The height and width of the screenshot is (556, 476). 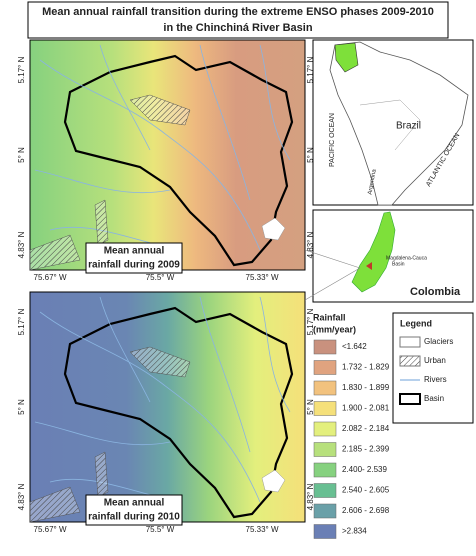 I want to click on legend-label: 2.606 - 2.698, so click(x=366, y=510).